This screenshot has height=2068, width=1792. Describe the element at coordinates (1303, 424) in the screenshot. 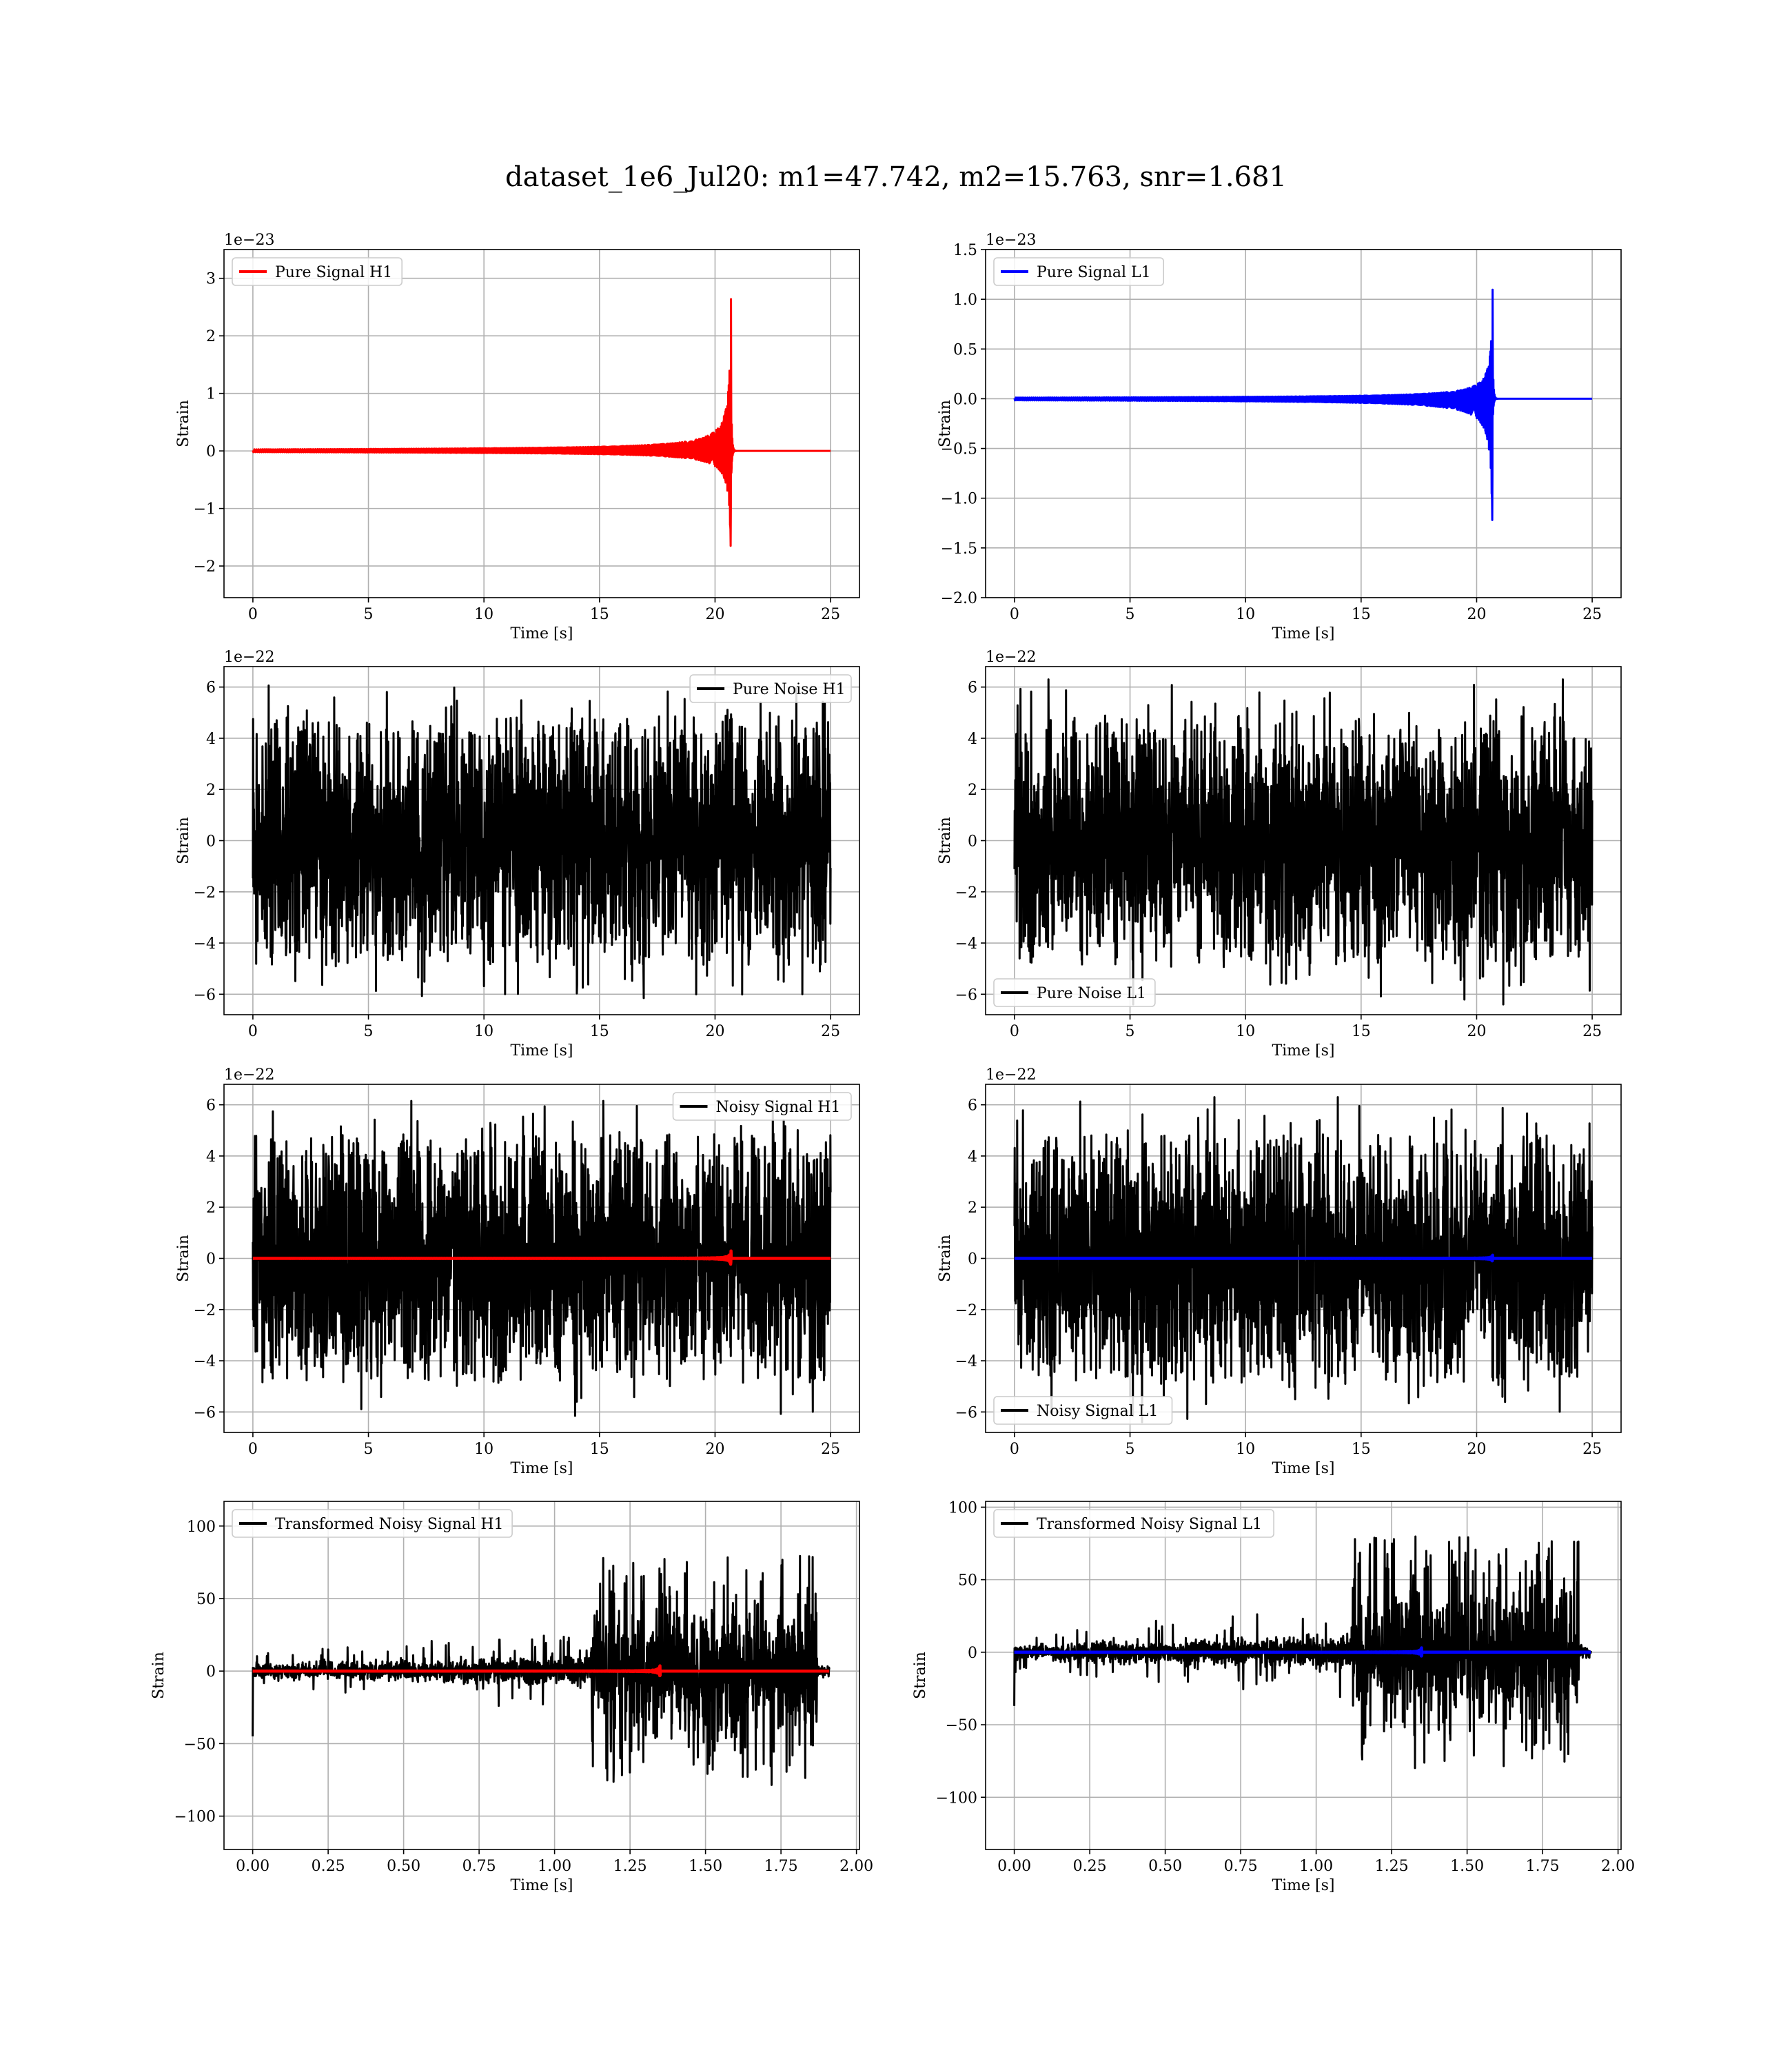

I see `axes-background` at that location.